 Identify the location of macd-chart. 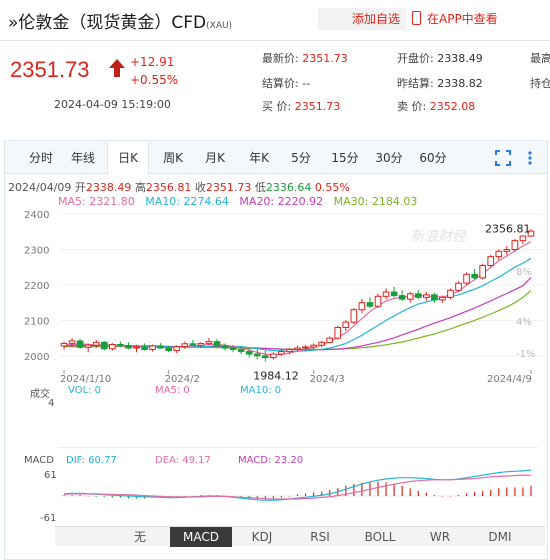
(274, 495).